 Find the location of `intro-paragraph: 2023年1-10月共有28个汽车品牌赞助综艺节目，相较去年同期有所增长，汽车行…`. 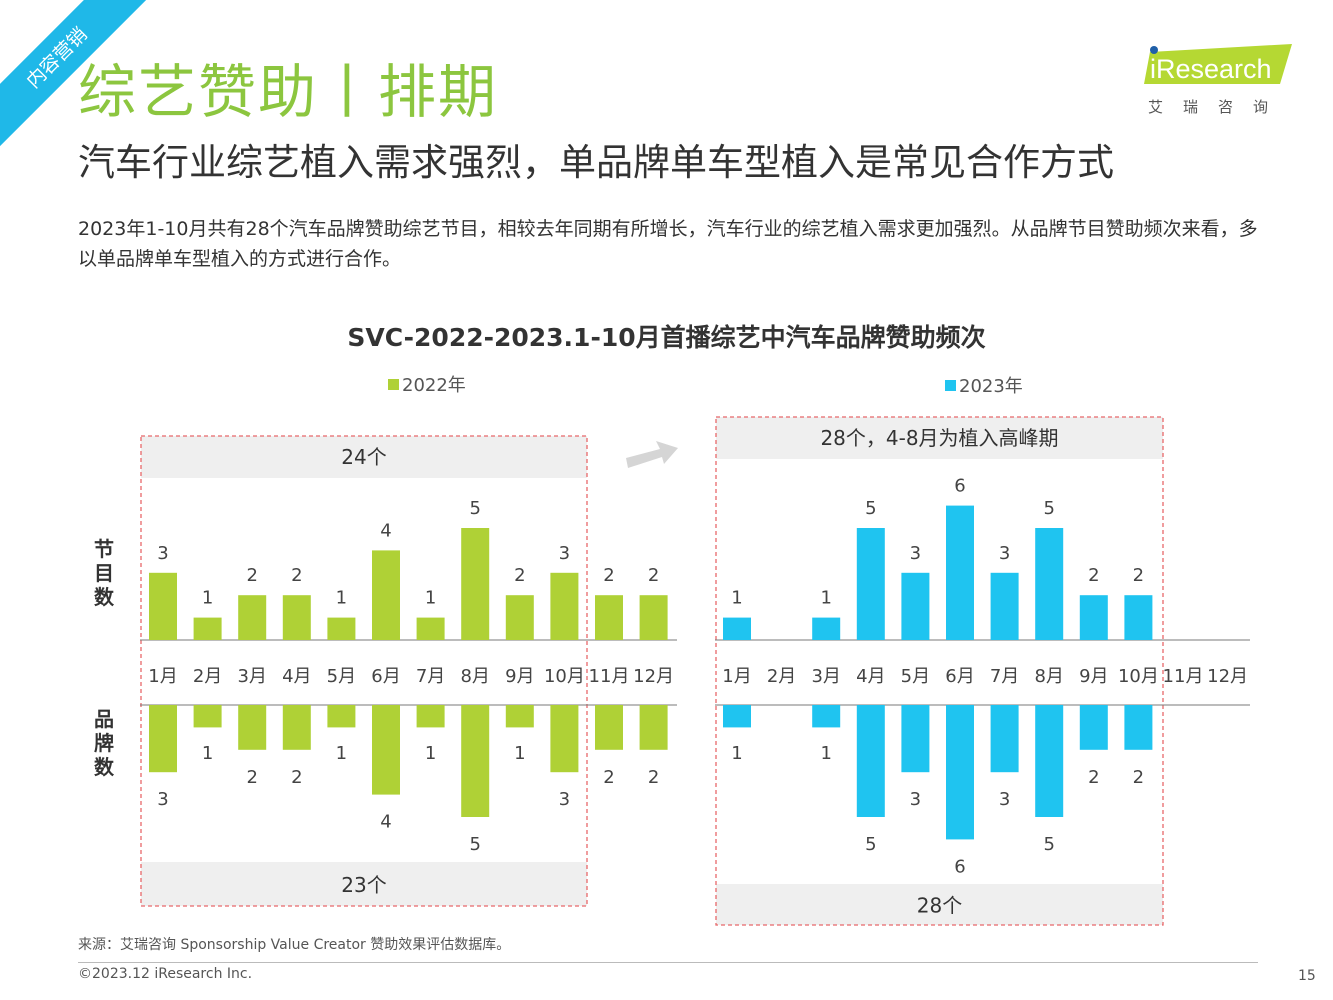

intro-paragraph: 2023年1-10月共有28个汽车品牌赞助综艺节目，相较去年同期有所增长，汽车行… is located at coordinates (668, 244).